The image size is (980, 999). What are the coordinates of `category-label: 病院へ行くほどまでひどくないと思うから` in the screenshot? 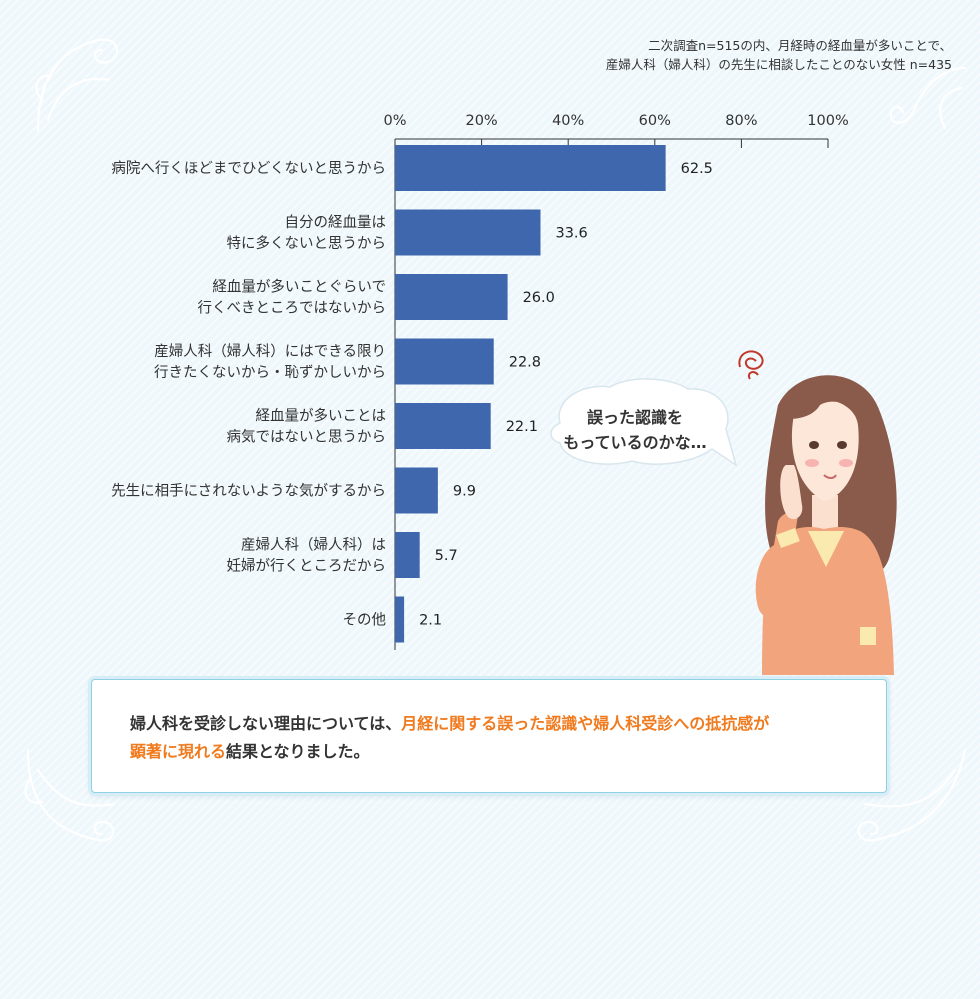 It's located at (248, 168).